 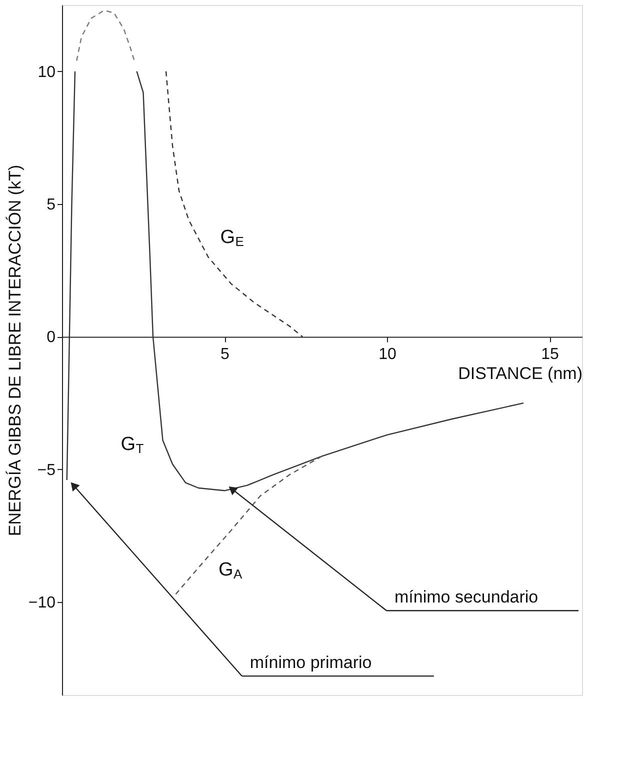 What do you see at coordinates (46, 470) in the screenshot?
I see `y-tick-label: −5` at bounding box center [46, 470].